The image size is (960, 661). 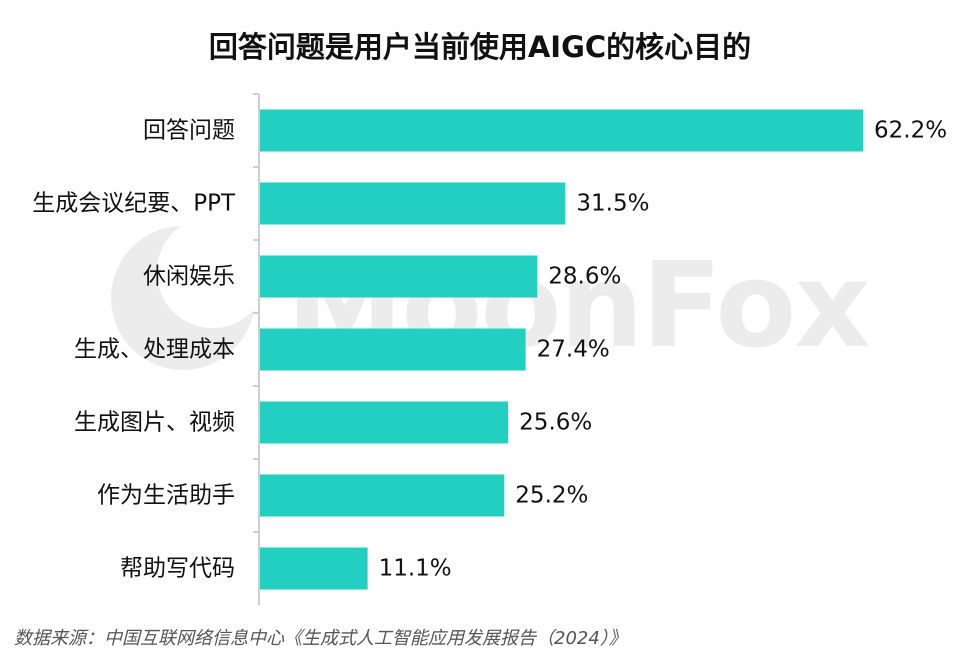 What do you see at coordinates (177, 569) in the screenshot?
I see `category-label: 帮助写代码` at bounding box center [177, 569].